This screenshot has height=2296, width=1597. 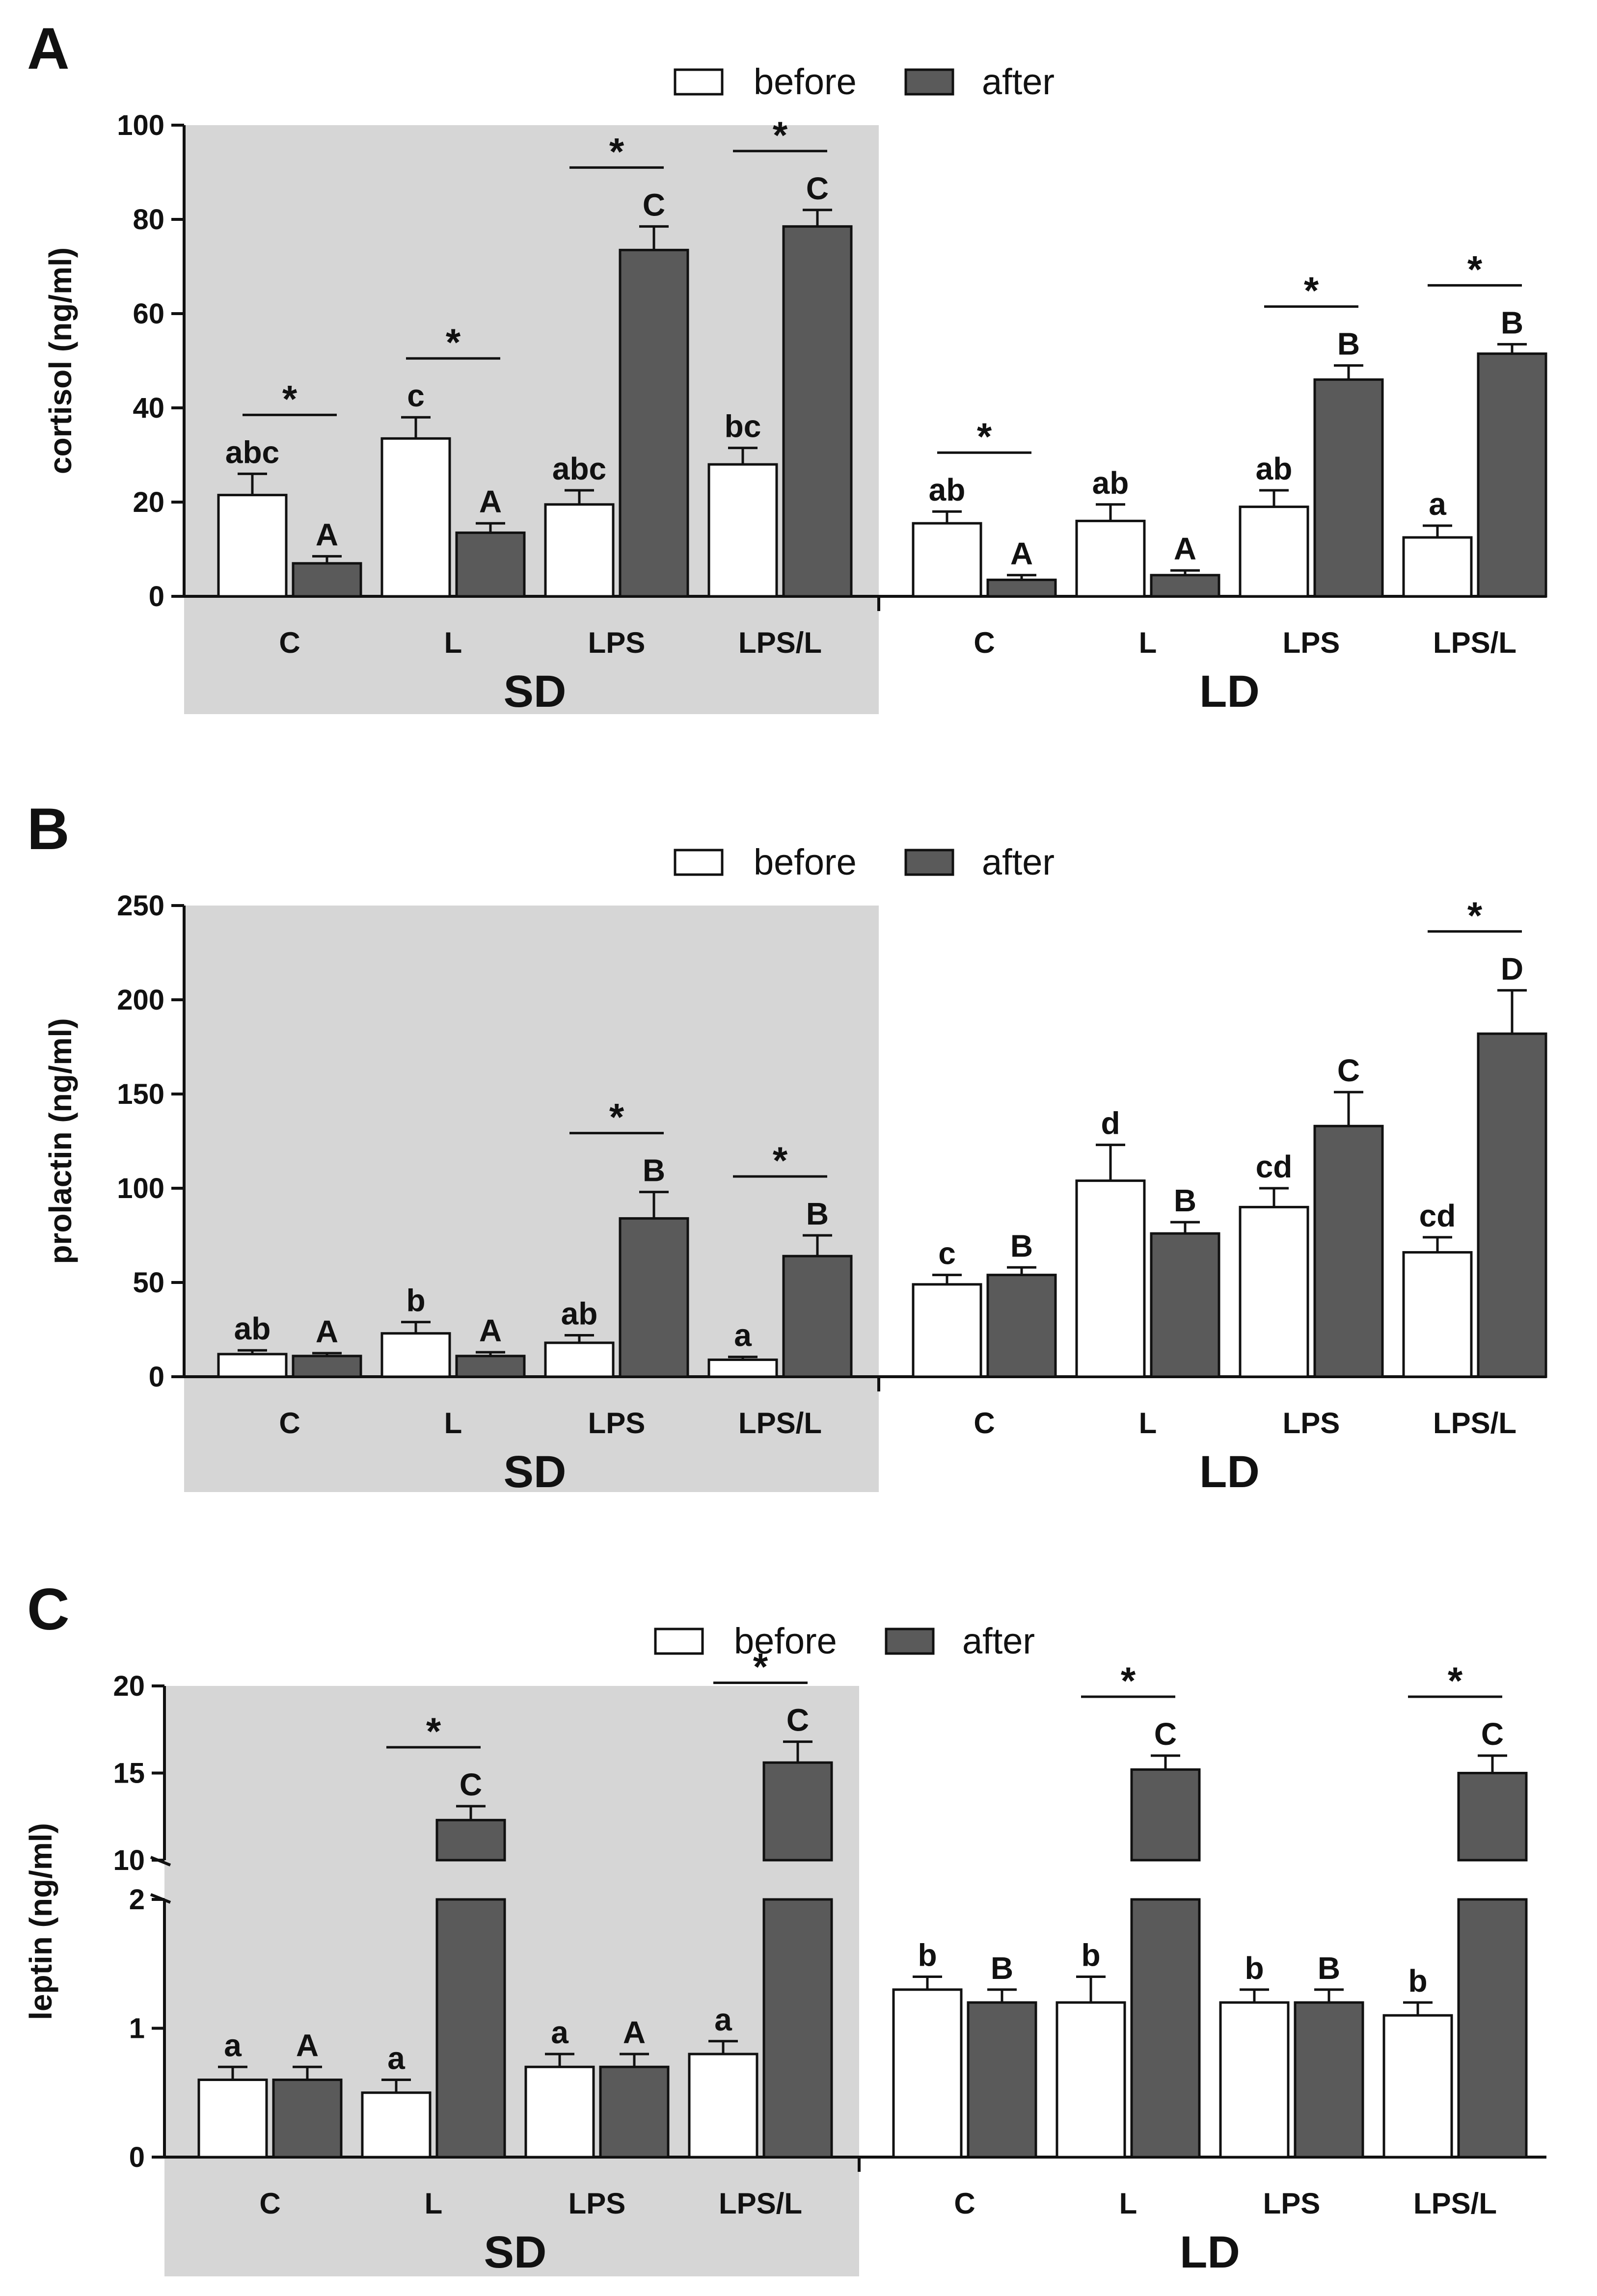 I want to click on y-tick-label: 2, so click(x=137, y=1900).